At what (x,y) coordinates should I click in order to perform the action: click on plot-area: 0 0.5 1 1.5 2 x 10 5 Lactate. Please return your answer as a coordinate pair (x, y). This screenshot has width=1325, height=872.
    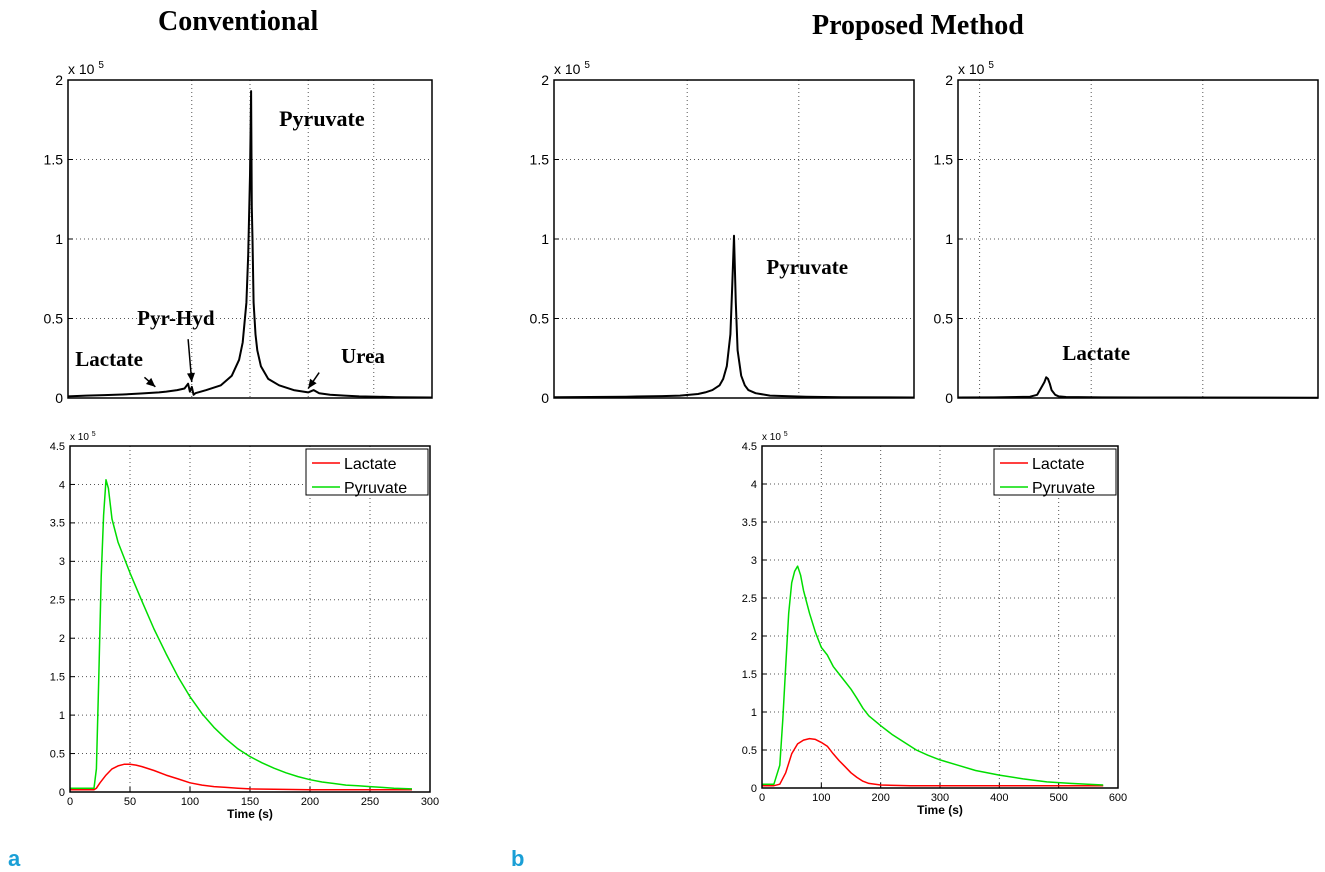
    Looking at the image, I should click on (1126, 233).